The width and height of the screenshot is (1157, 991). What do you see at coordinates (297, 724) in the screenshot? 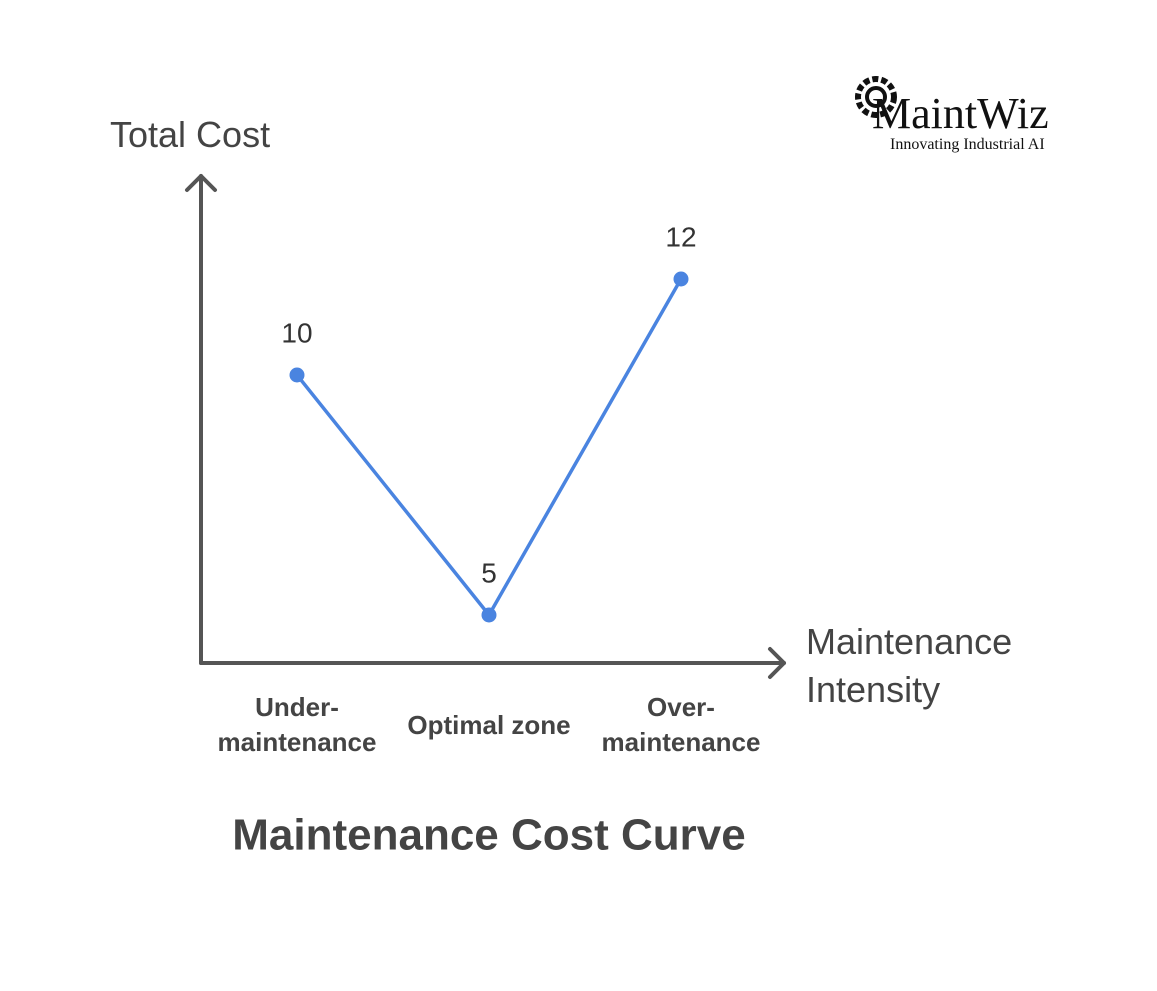
I see `x-tick-label: Under- maintenance` at bounding box center [297, 724].